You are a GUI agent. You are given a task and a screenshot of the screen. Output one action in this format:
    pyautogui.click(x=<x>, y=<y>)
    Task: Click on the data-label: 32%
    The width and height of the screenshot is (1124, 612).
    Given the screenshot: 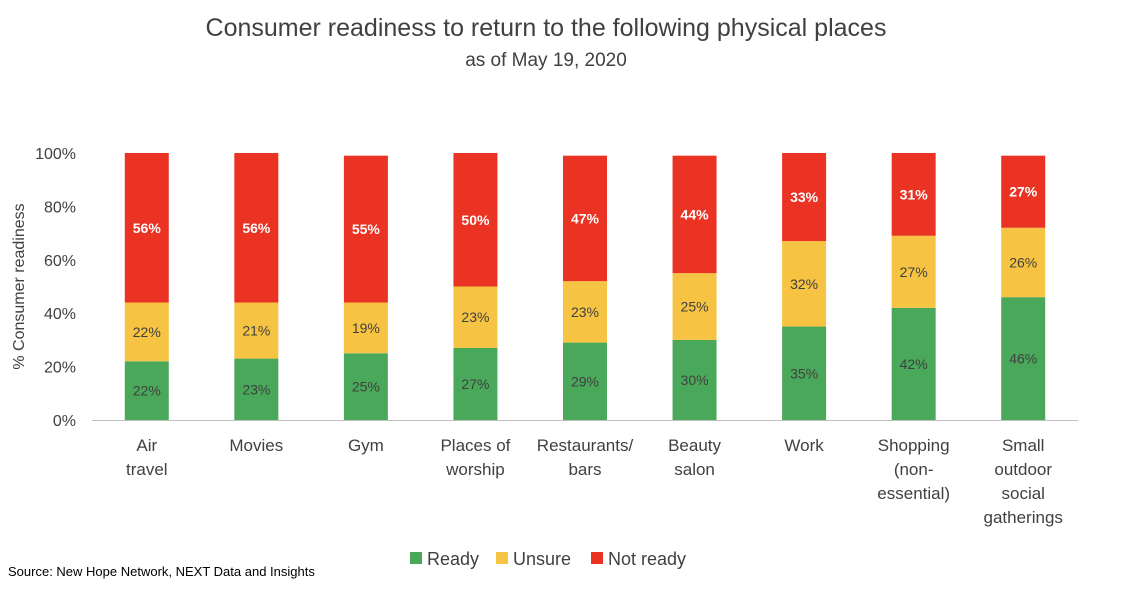 What is the action you would take?
    pyautogui.click(x=804, y=284)
    